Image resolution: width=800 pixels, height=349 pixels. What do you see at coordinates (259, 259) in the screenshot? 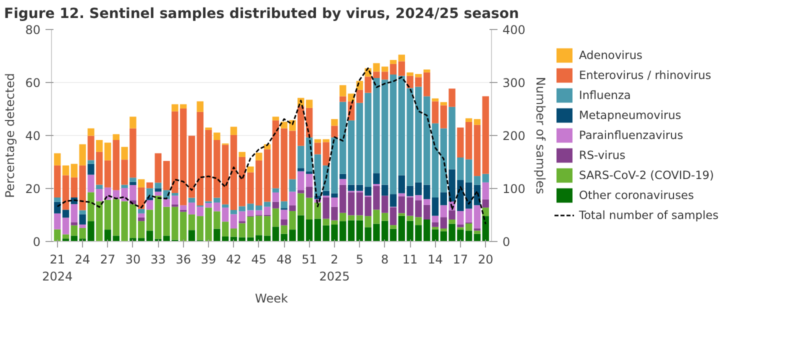
I see `x-tick-label: 45` at bounding box center [259, 259].